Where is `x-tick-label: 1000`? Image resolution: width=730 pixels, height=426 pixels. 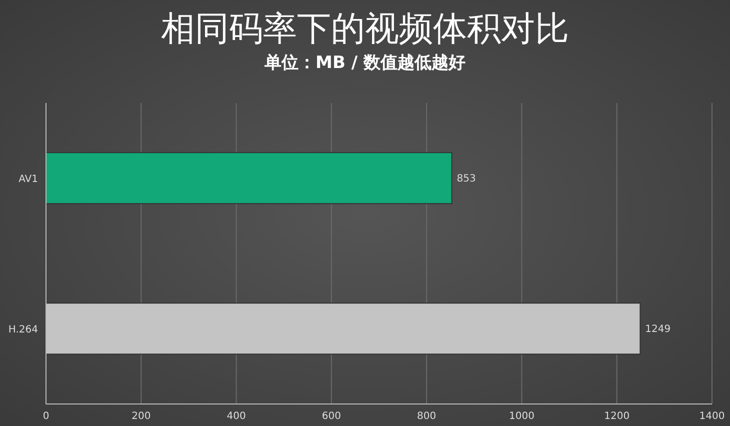 x-tick-label: 1000 is located at coordinates (521, 416).